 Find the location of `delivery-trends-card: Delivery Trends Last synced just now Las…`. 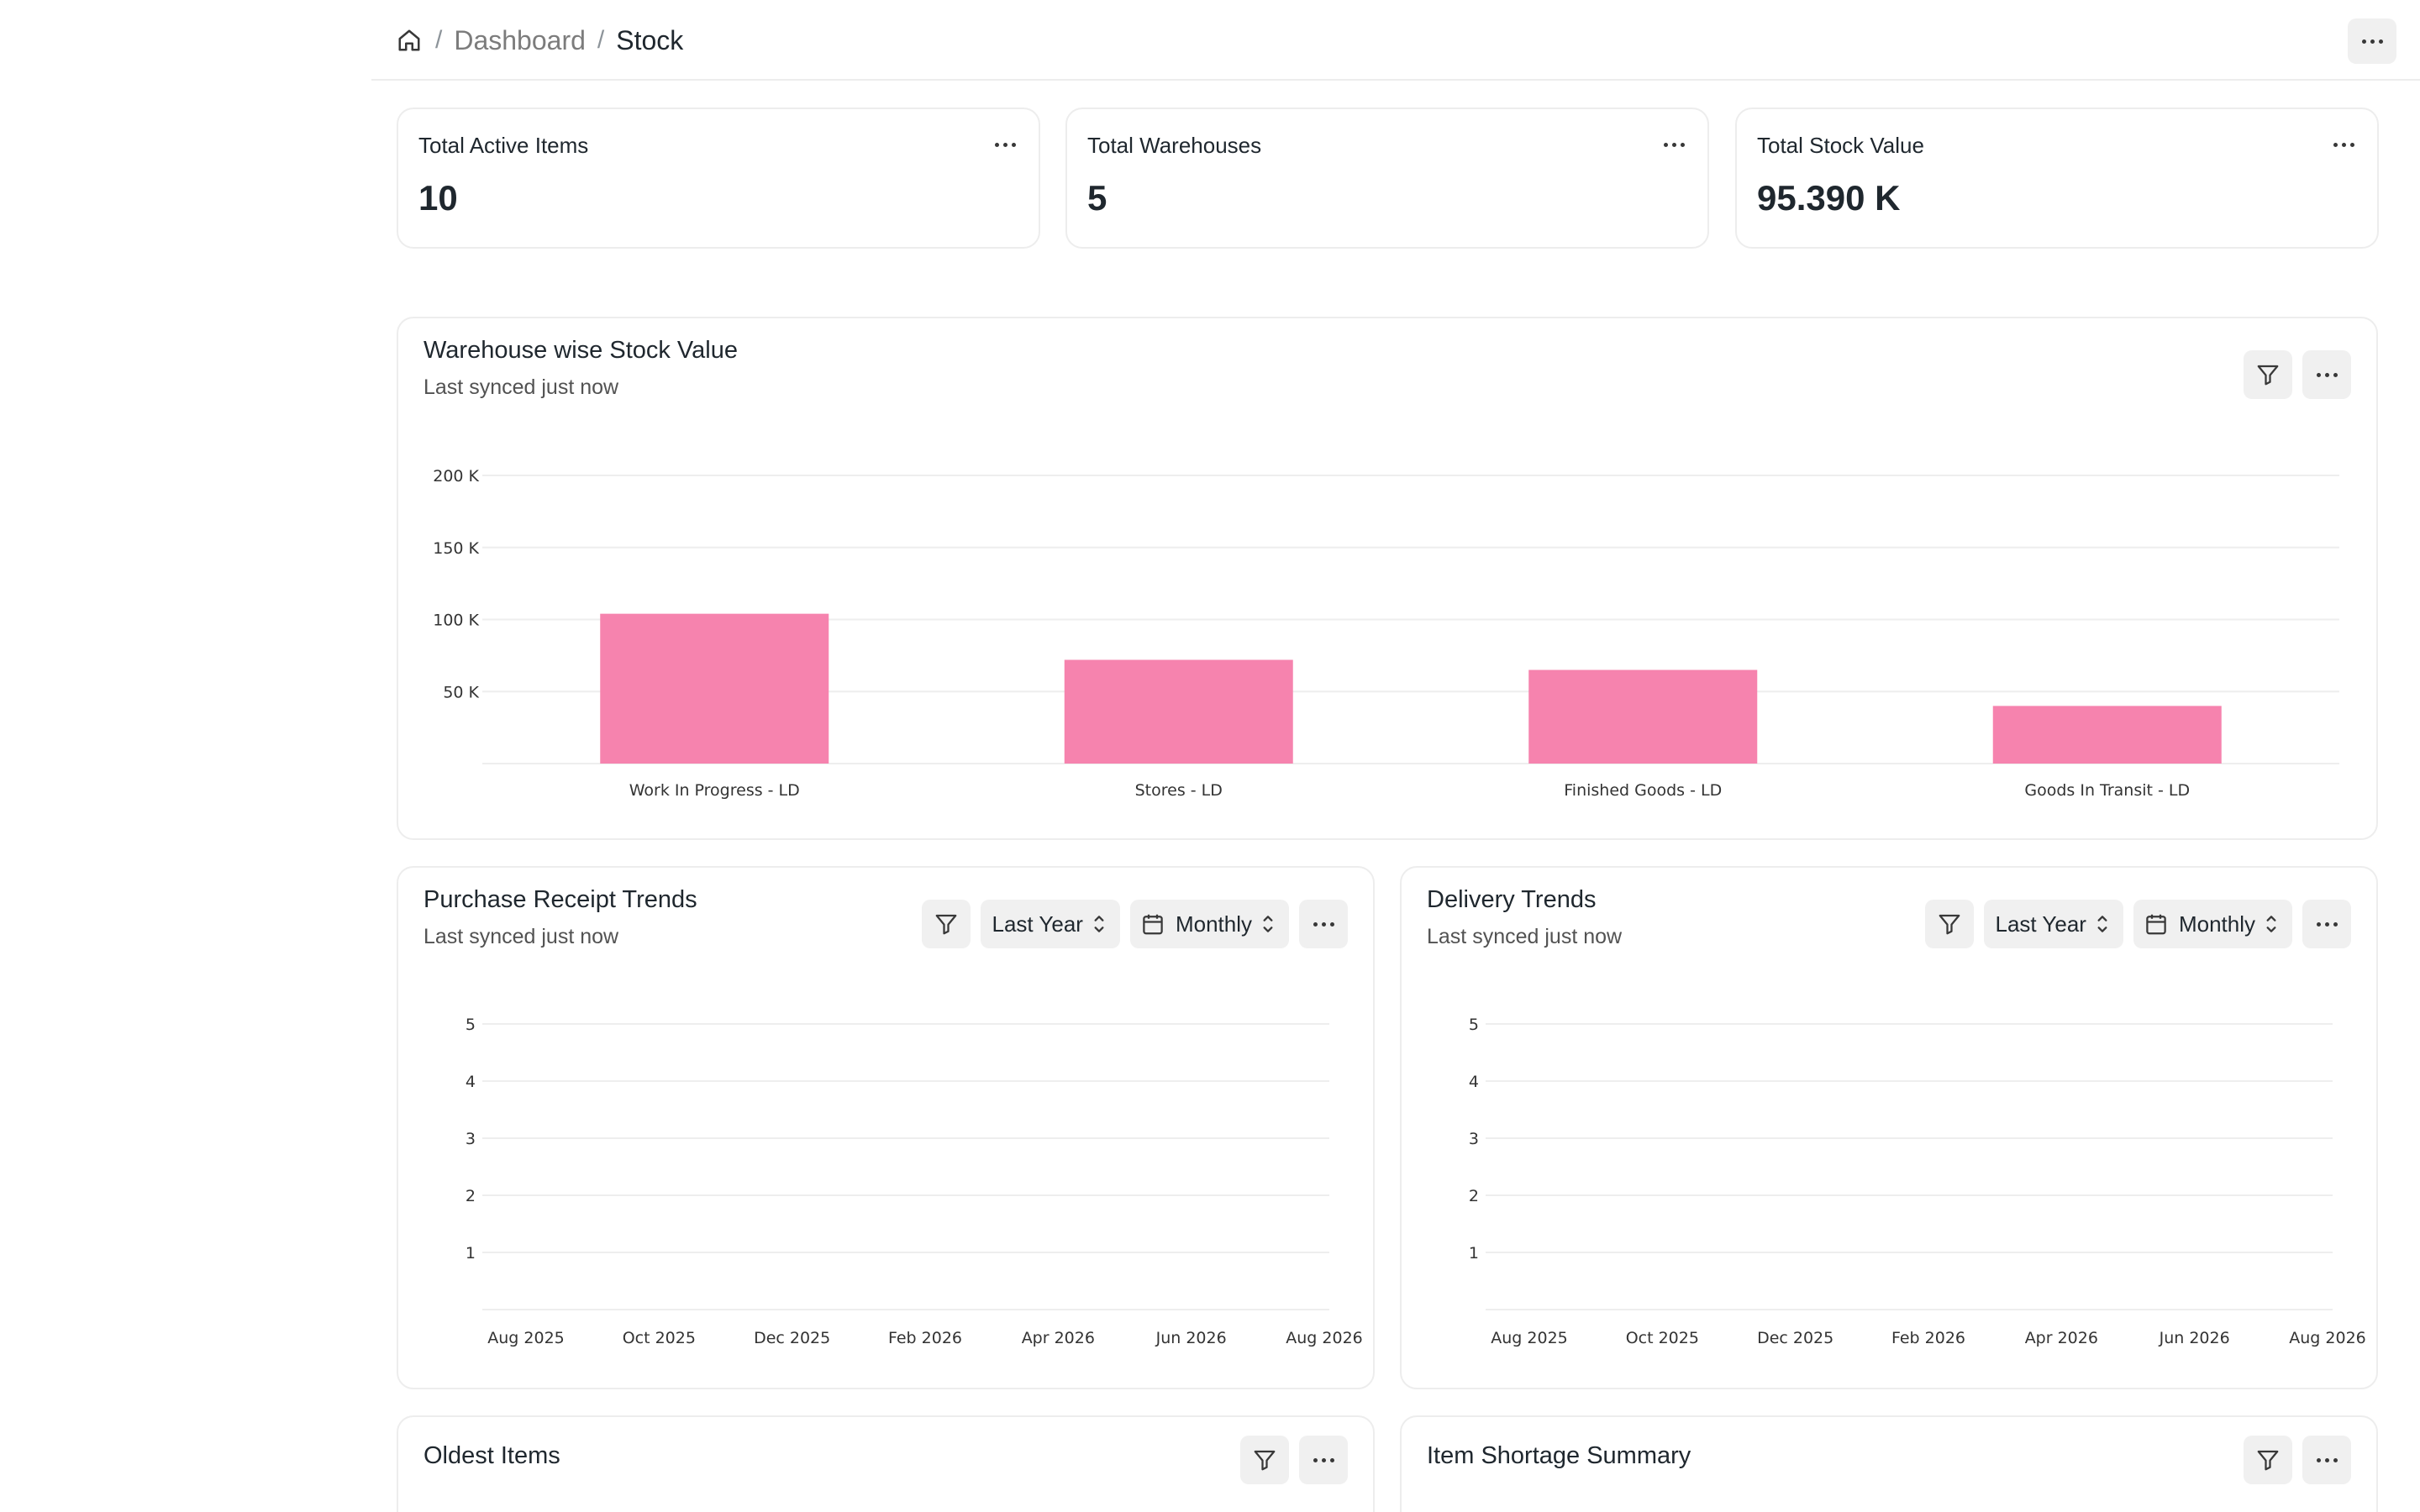

delivery-trends-card: Delivery Trends Last synced just now Las… is located at coordinates (1889, 1127).